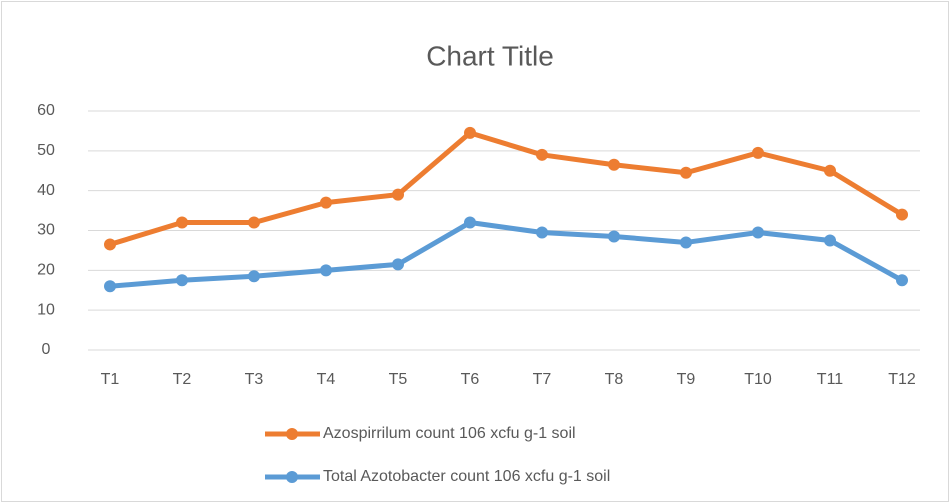  What do you see at coordinates (398, 379) in the screenshot?
I see `x-tick-label: T5` at bounding box center [398, 379].